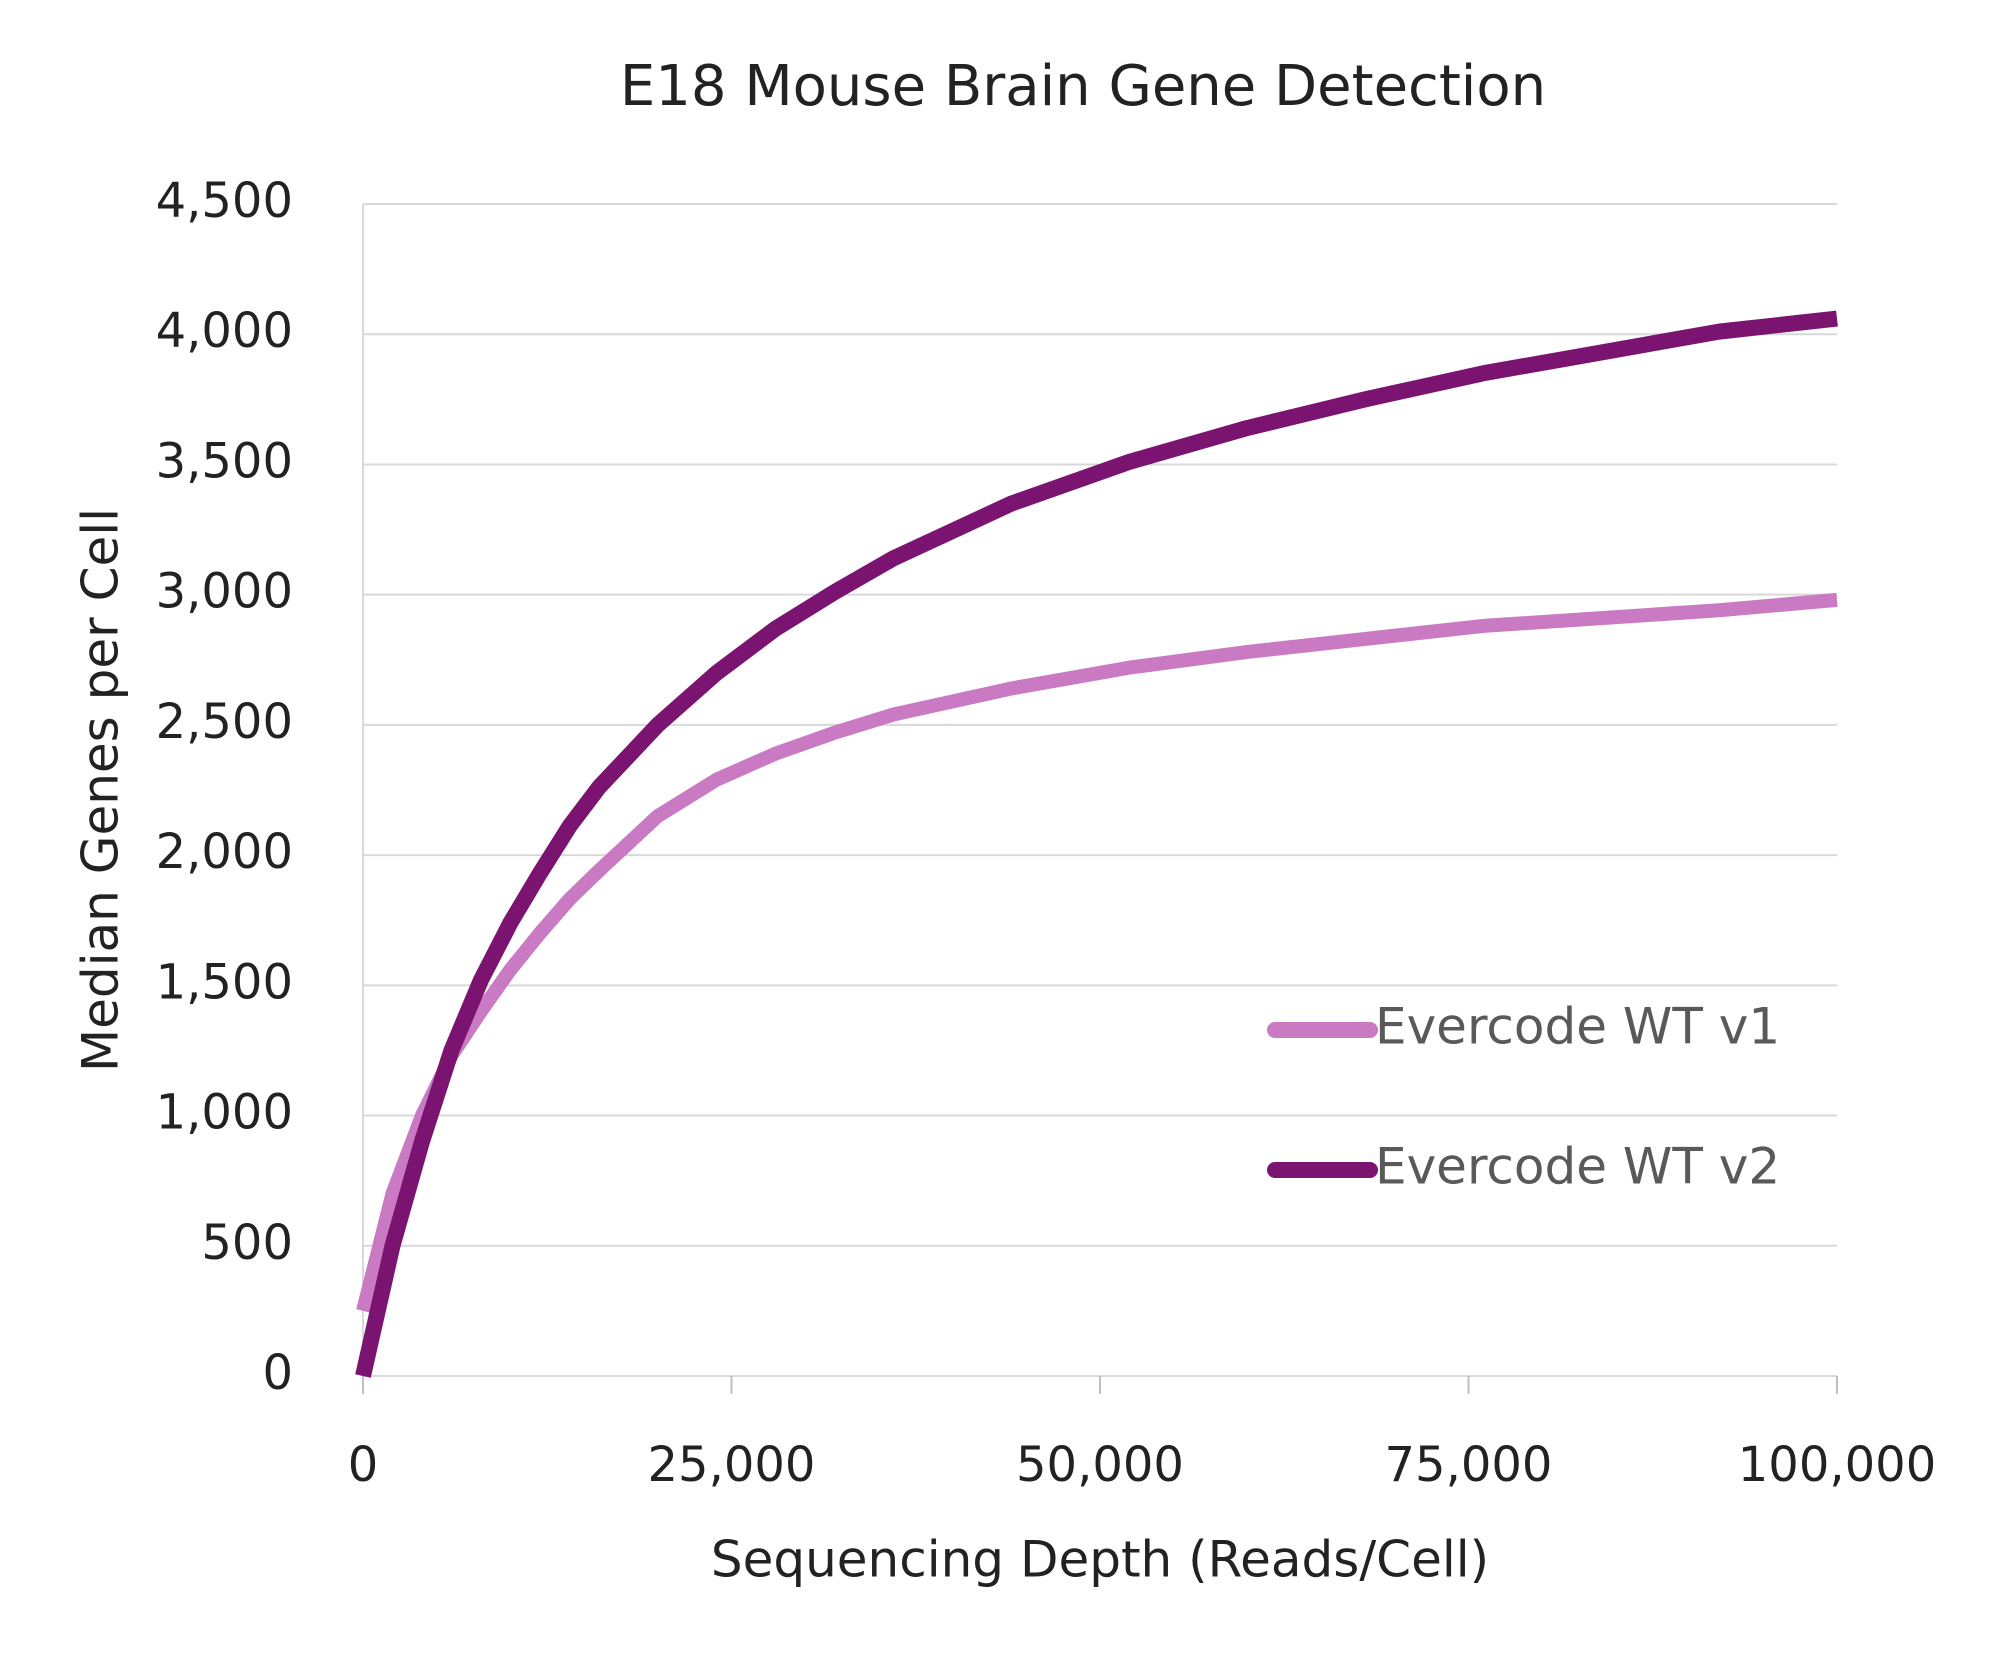  Describe the element at coordinates (247, 1243) in the screenshot. I see `y-tick-label: 500` at that location.